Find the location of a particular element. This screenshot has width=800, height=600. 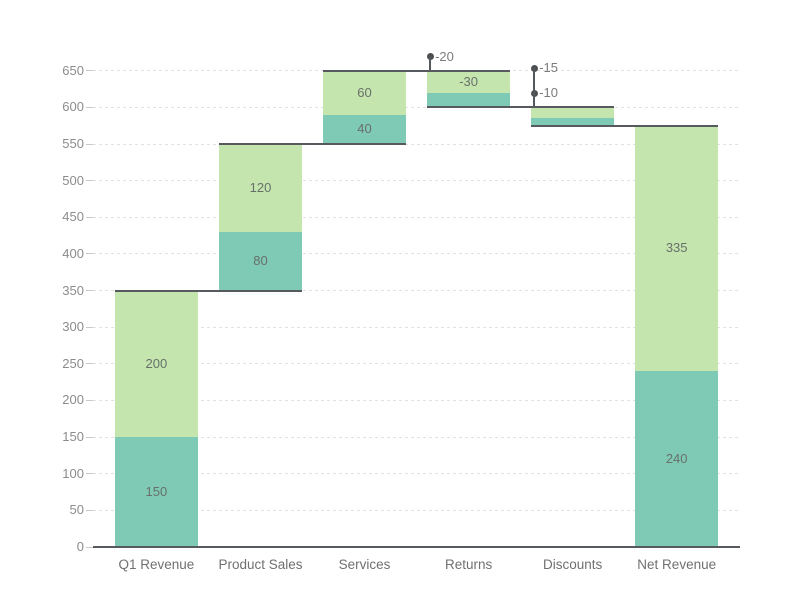

bar-segment-label: 200 is located at coordinates (156, 363).